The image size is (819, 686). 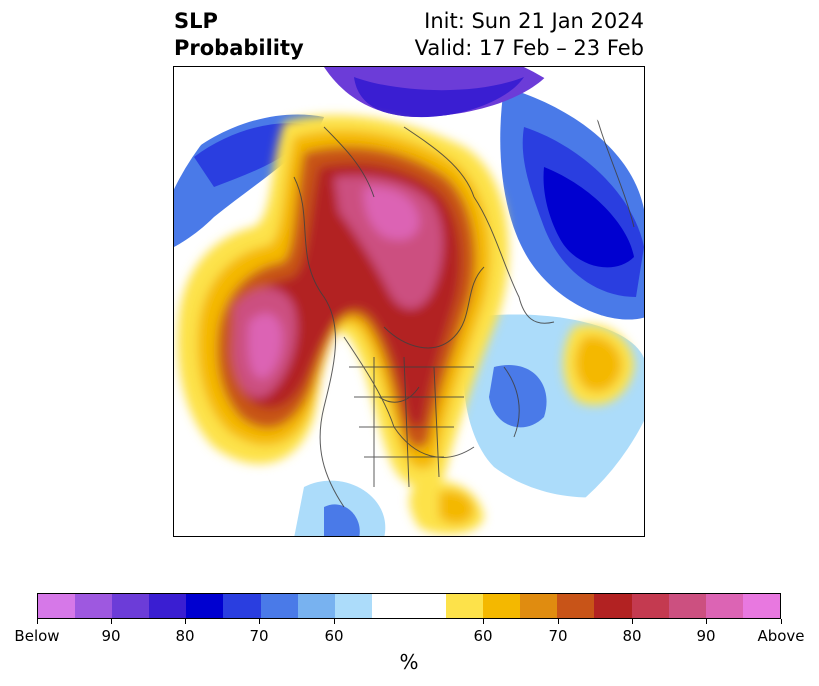 What do you see at coordinates (37, 636) in the screenshot?
I see `colorbar-tick-label: Below` at bounding box center [37, 636].